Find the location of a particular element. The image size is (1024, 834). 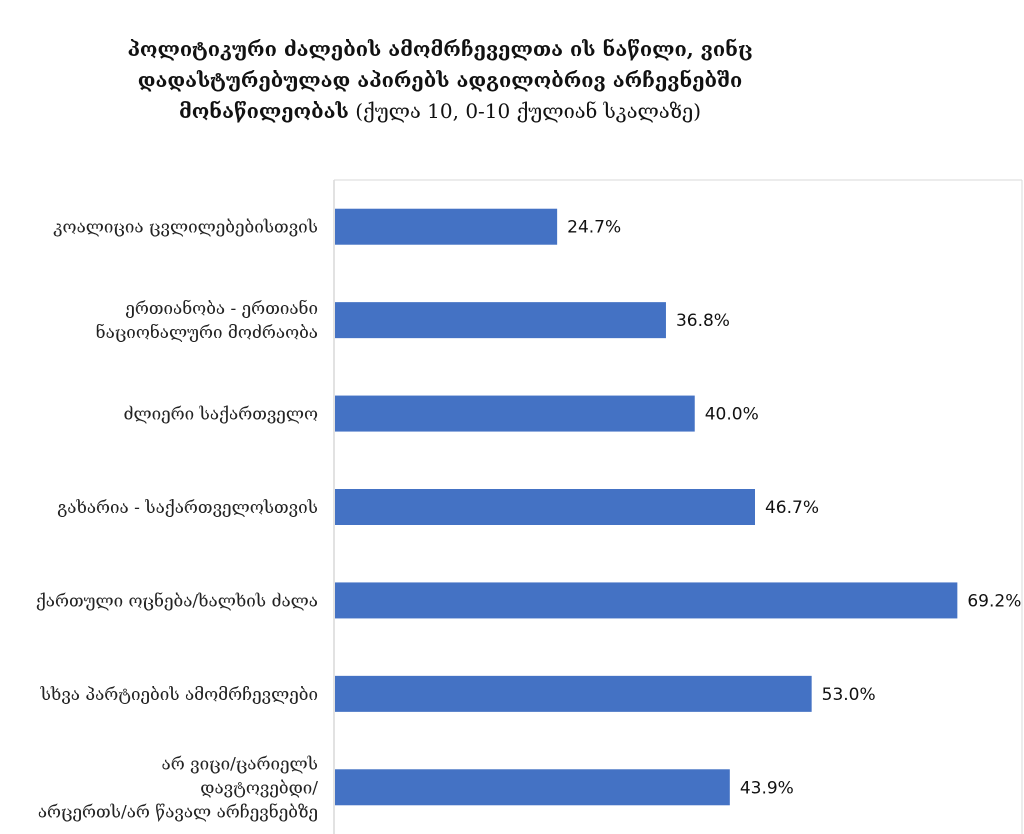

value-label-1: 36.8% is located at coordinates (703, 321).